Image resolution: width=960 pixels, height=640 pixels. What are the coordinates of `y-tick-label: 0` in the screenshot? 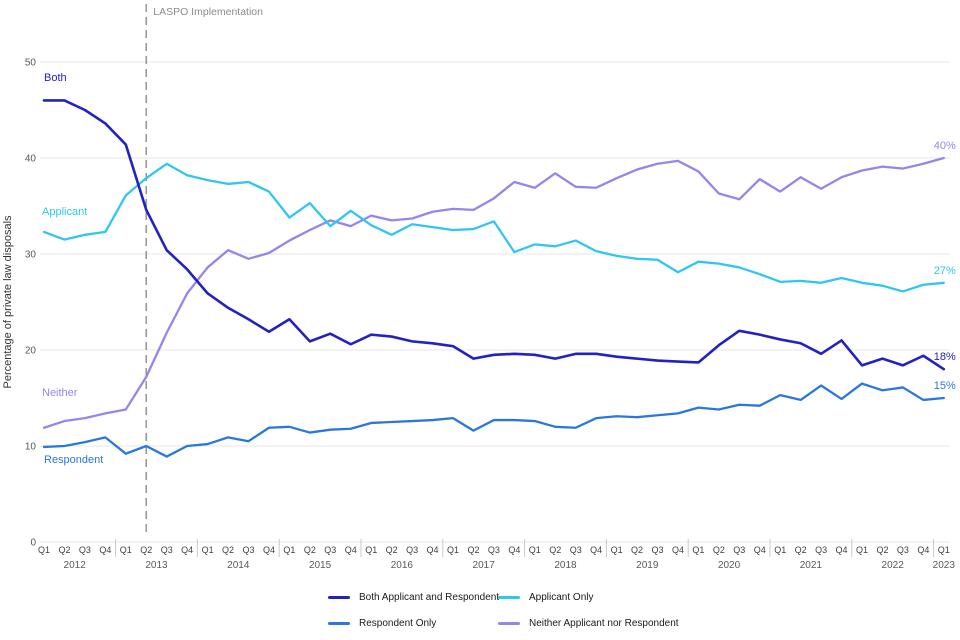 It's located at (33, 543).